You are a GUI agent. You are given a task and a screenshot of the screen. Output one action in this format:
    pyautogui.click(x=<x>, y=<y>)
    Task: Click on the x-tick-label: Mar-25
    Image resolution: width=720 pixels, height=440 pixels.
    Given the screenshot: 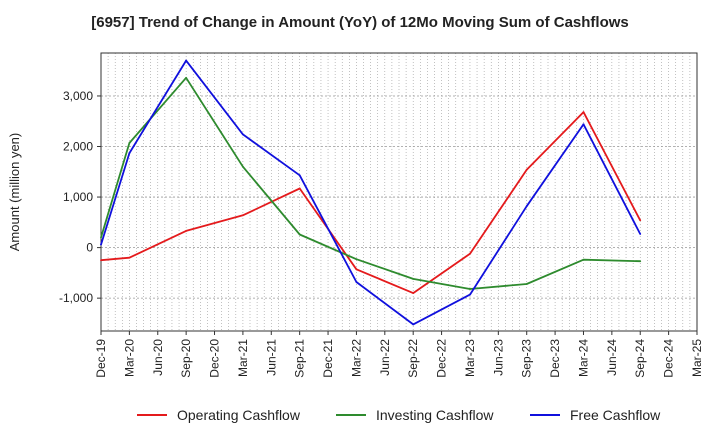 What is the action you would take?
    pyautogui.click(x=697, y=358)
    